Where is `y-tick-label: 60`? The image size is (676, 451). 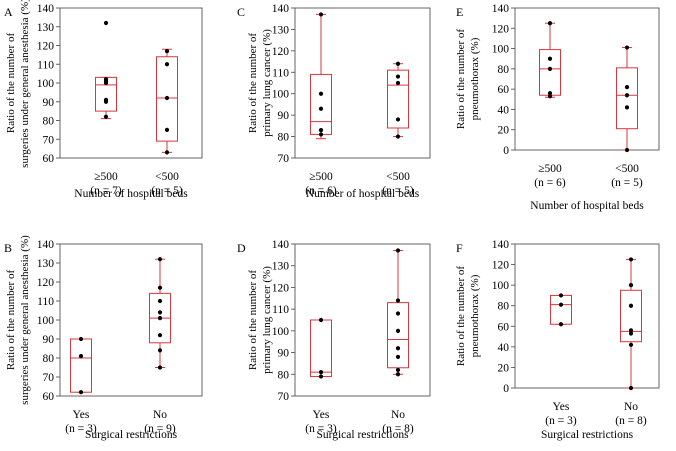
y-tick-label: 60 is located at coordinates (49, 159).